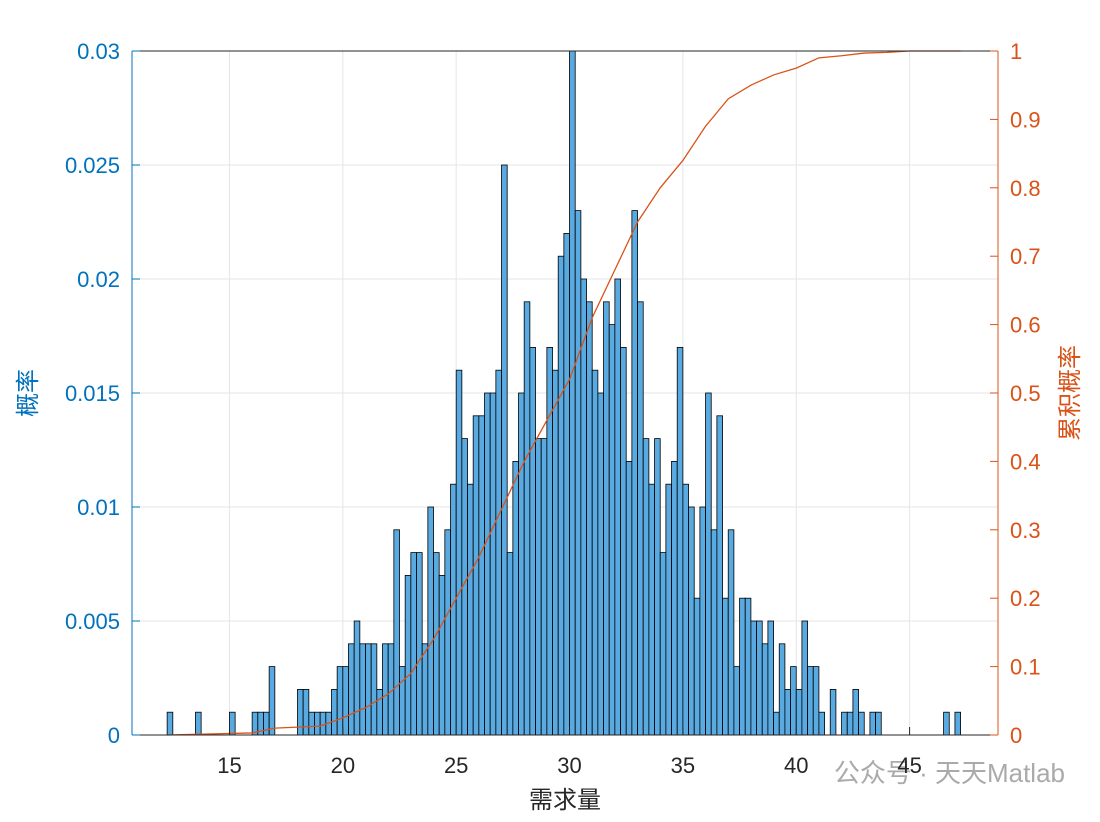 This screenshot has height=822, width=1100. Describe the element at coordinates (98, 279) in the screenshot. I see `y-tick-label: 0.02` at that location.